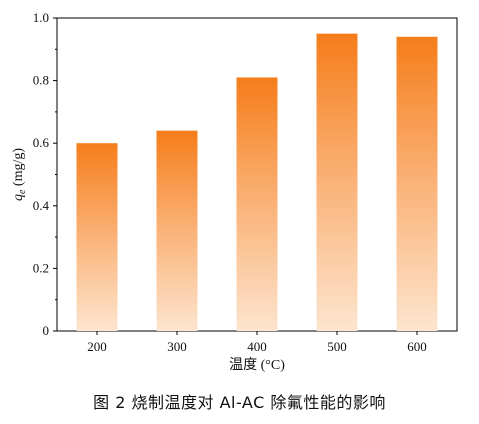 This screenshot has height=424, width=479. Describe the element at coordinates (417, 346) in the screenshot. I see `x-tick-label: 600` at that location.